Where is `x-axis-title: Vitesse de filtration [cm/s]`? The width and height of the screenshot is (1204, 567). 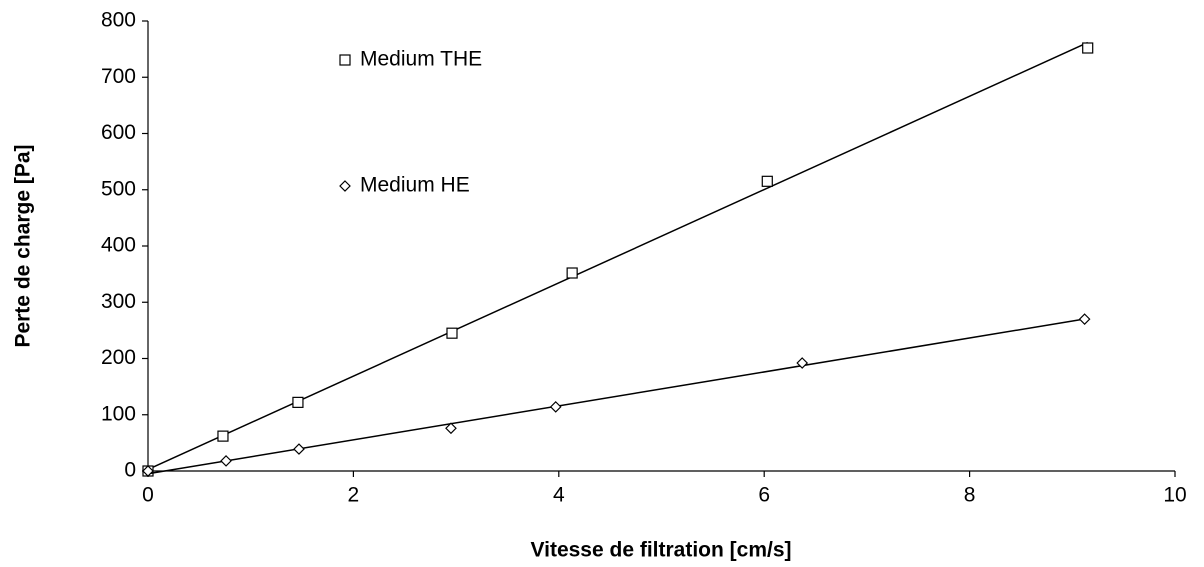
x-axis-title: Vitesse de filtration [cm/s] is located at coordinates (660, 550).